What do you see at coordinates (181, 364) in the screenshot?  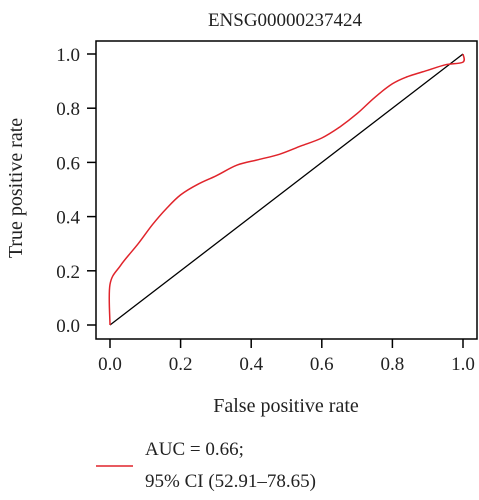 I see `x-tick-label: 0.2` at bounding box center [181, 364].